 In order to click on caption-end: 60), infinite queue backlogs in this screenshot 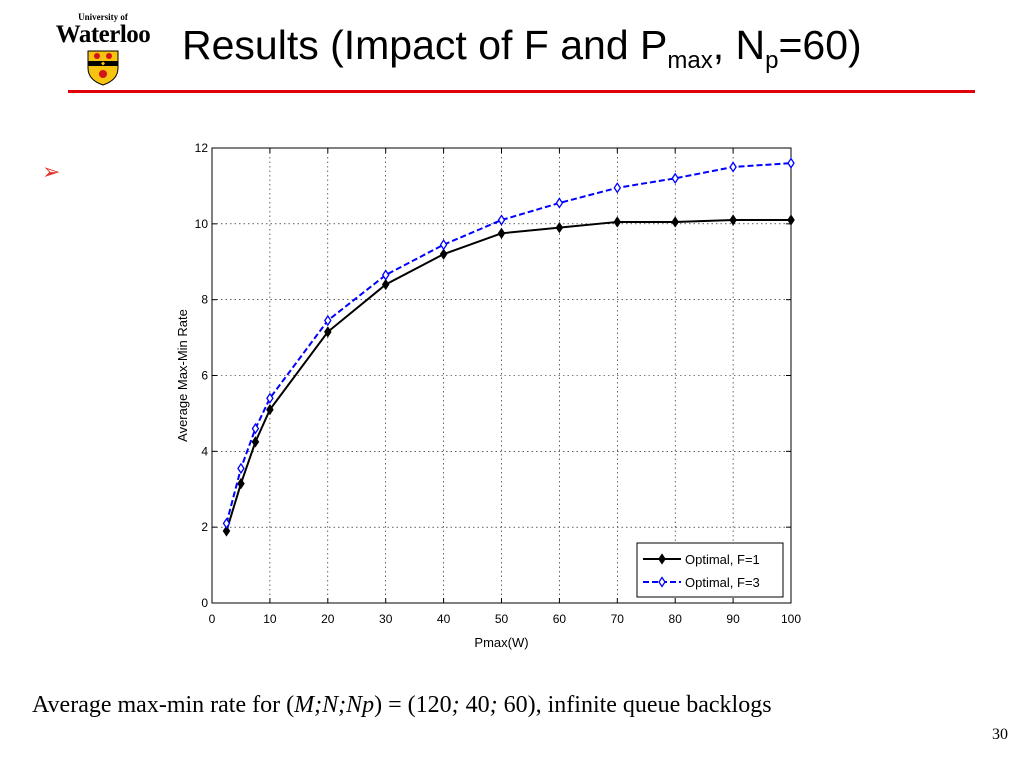, I will do `click(634, 705)`.